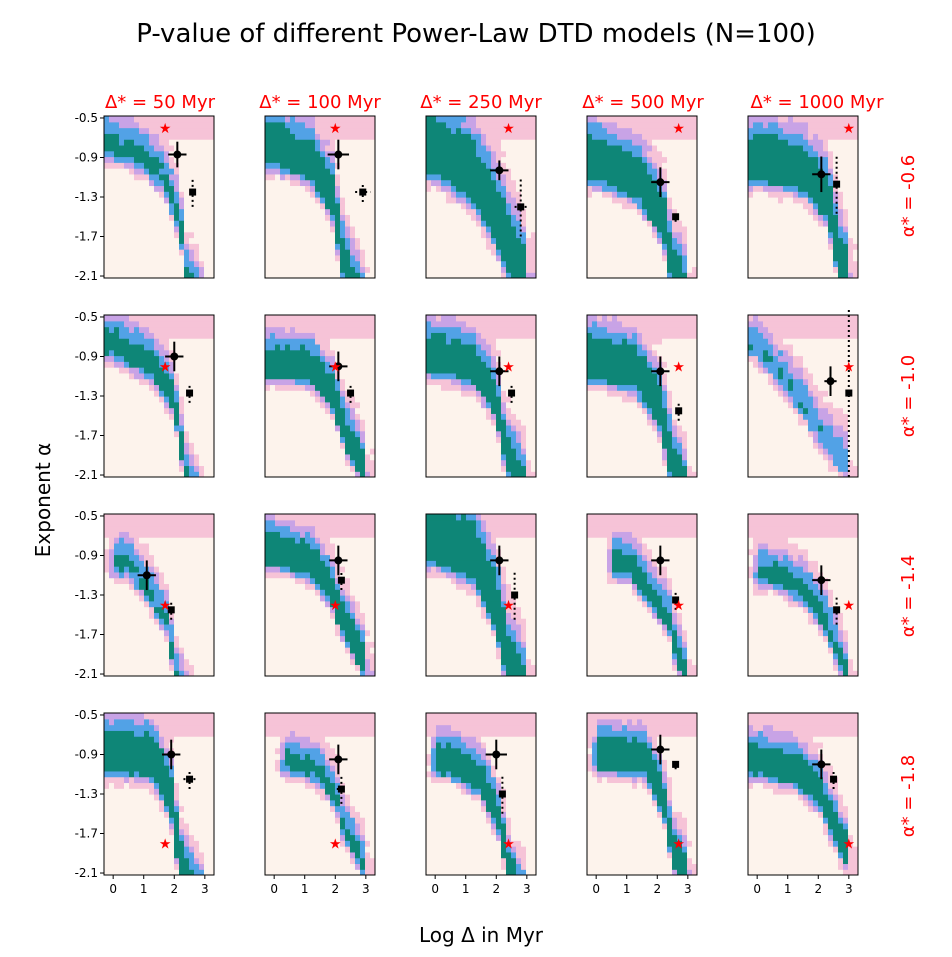  I want to click on panel-r3-c3: 0 1 2 3 ★, so click(642, 804).